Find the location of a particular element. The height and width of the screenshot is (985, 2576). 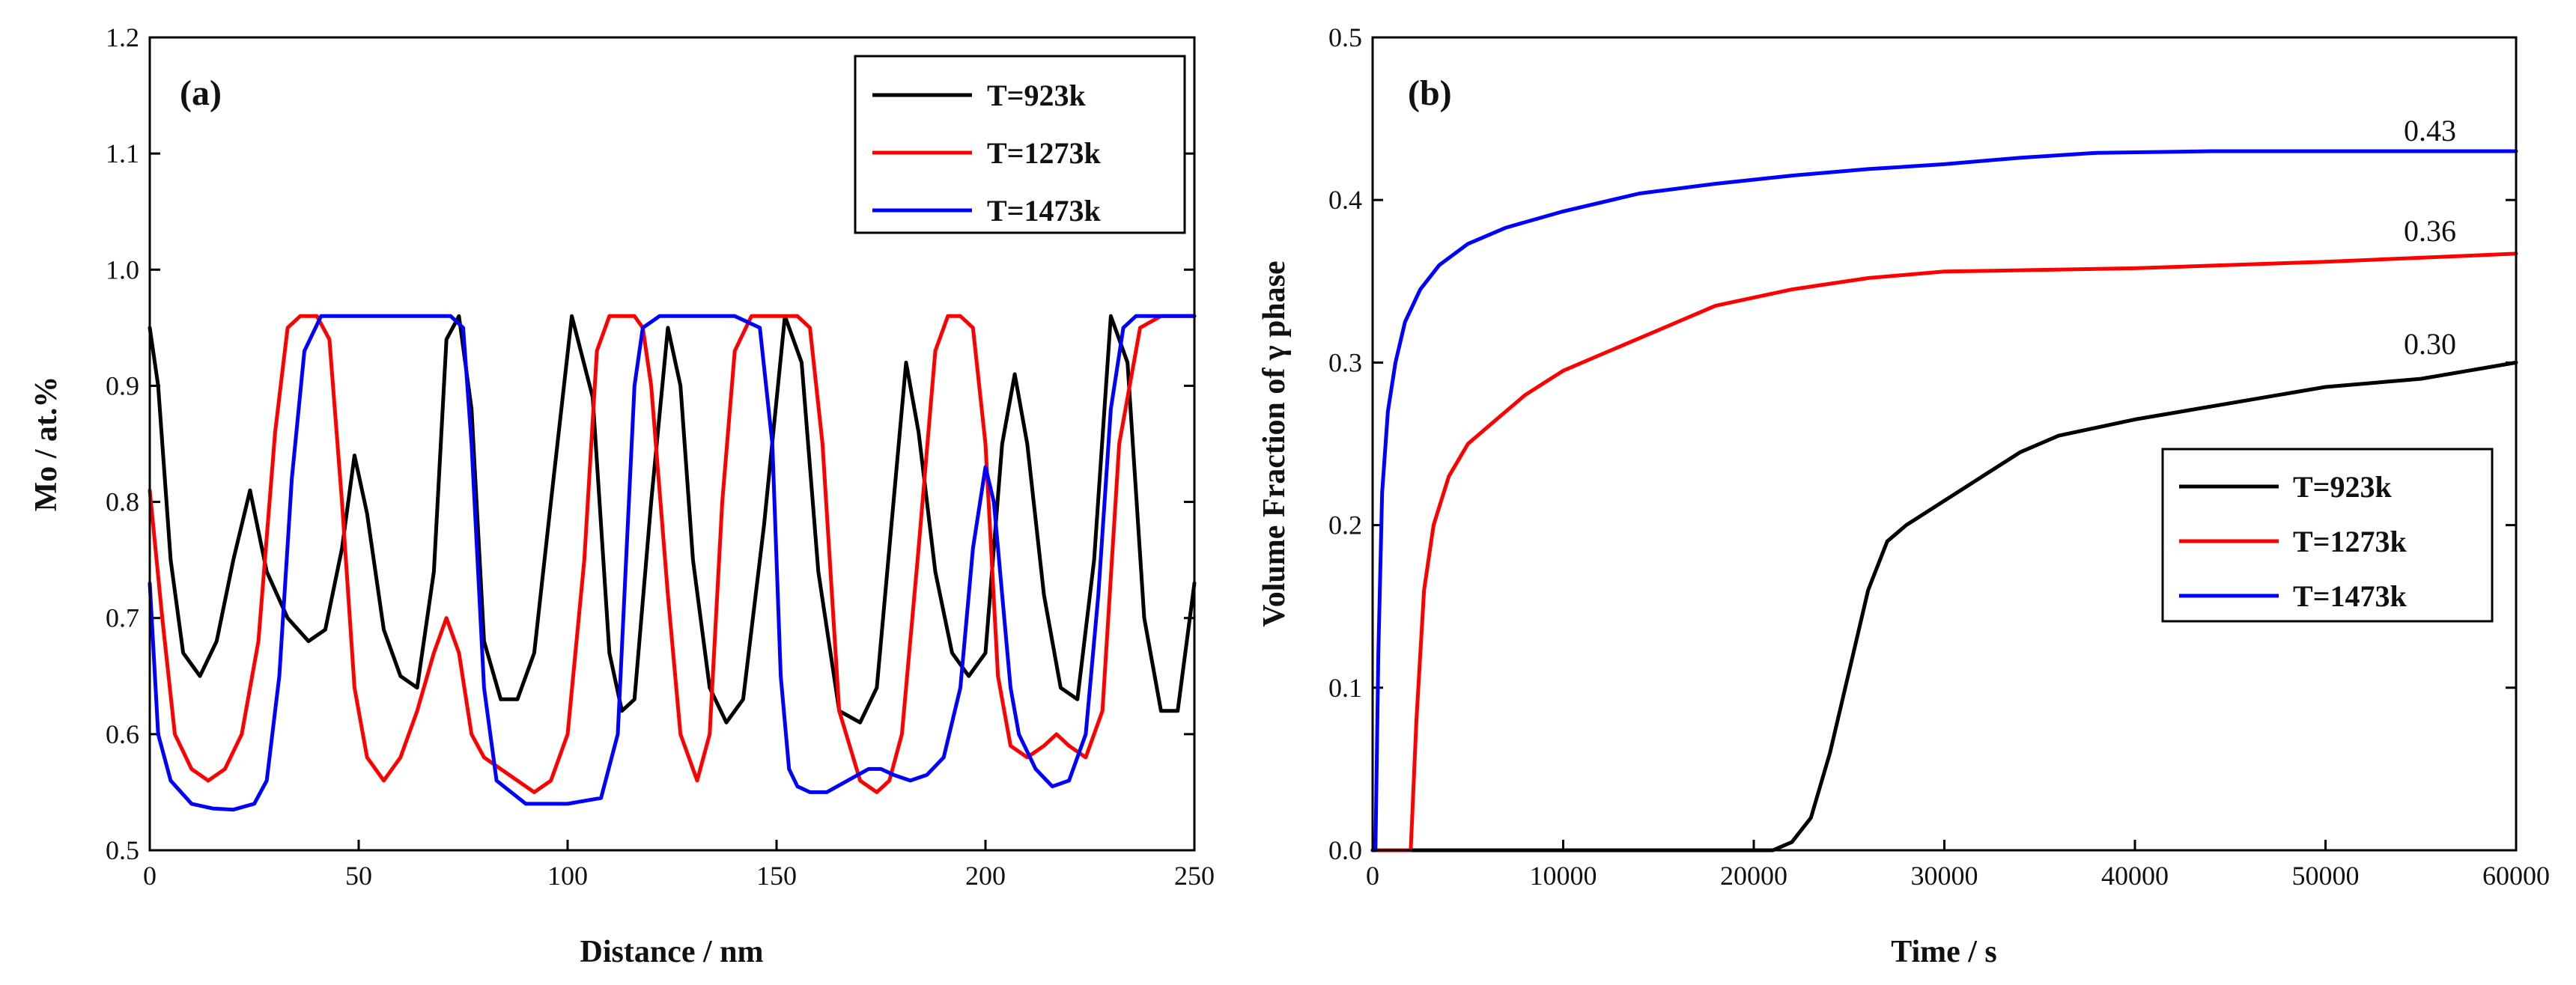

b-legend-label-923: T=923k is located at coordinates (2342, 487).